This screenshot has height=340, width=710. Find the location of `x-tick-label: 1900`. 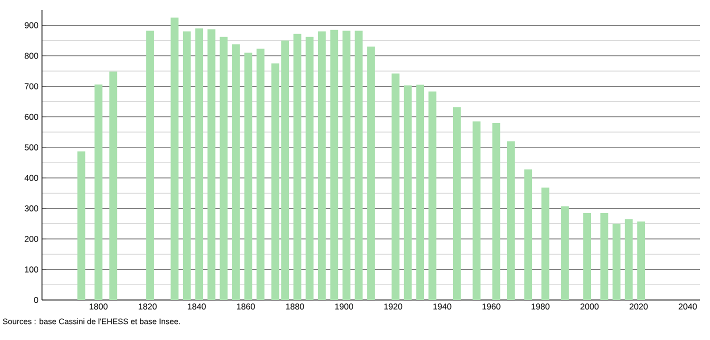

x-tick-label: 1900 is located at coordinates (344, 307).